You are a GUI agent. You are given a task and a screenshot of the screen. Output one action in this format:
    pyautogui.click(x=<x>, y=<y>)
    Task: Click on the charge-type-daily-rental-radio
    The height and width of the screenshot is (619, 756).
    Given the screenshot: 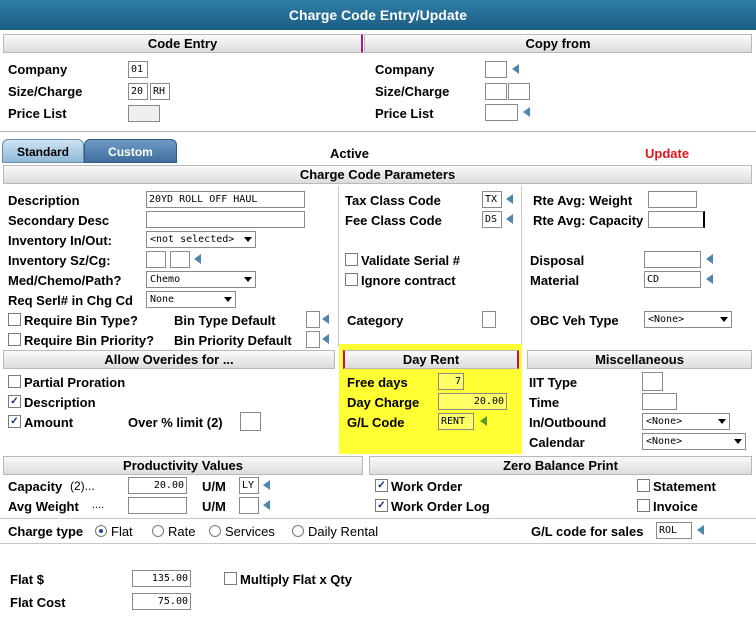 What is the action you would take?
    pyautogui.click(x=298, y=531)
    